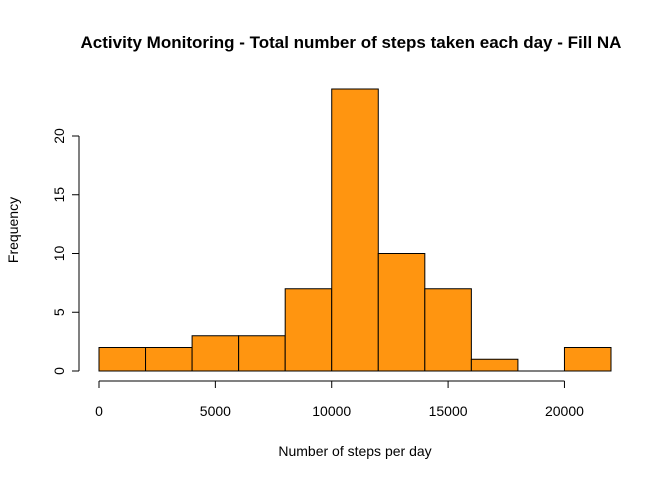 Image resolution: width=672 pixels, height=480 pixels. I want to click on x-tick-label: 0, so click(99, 411).